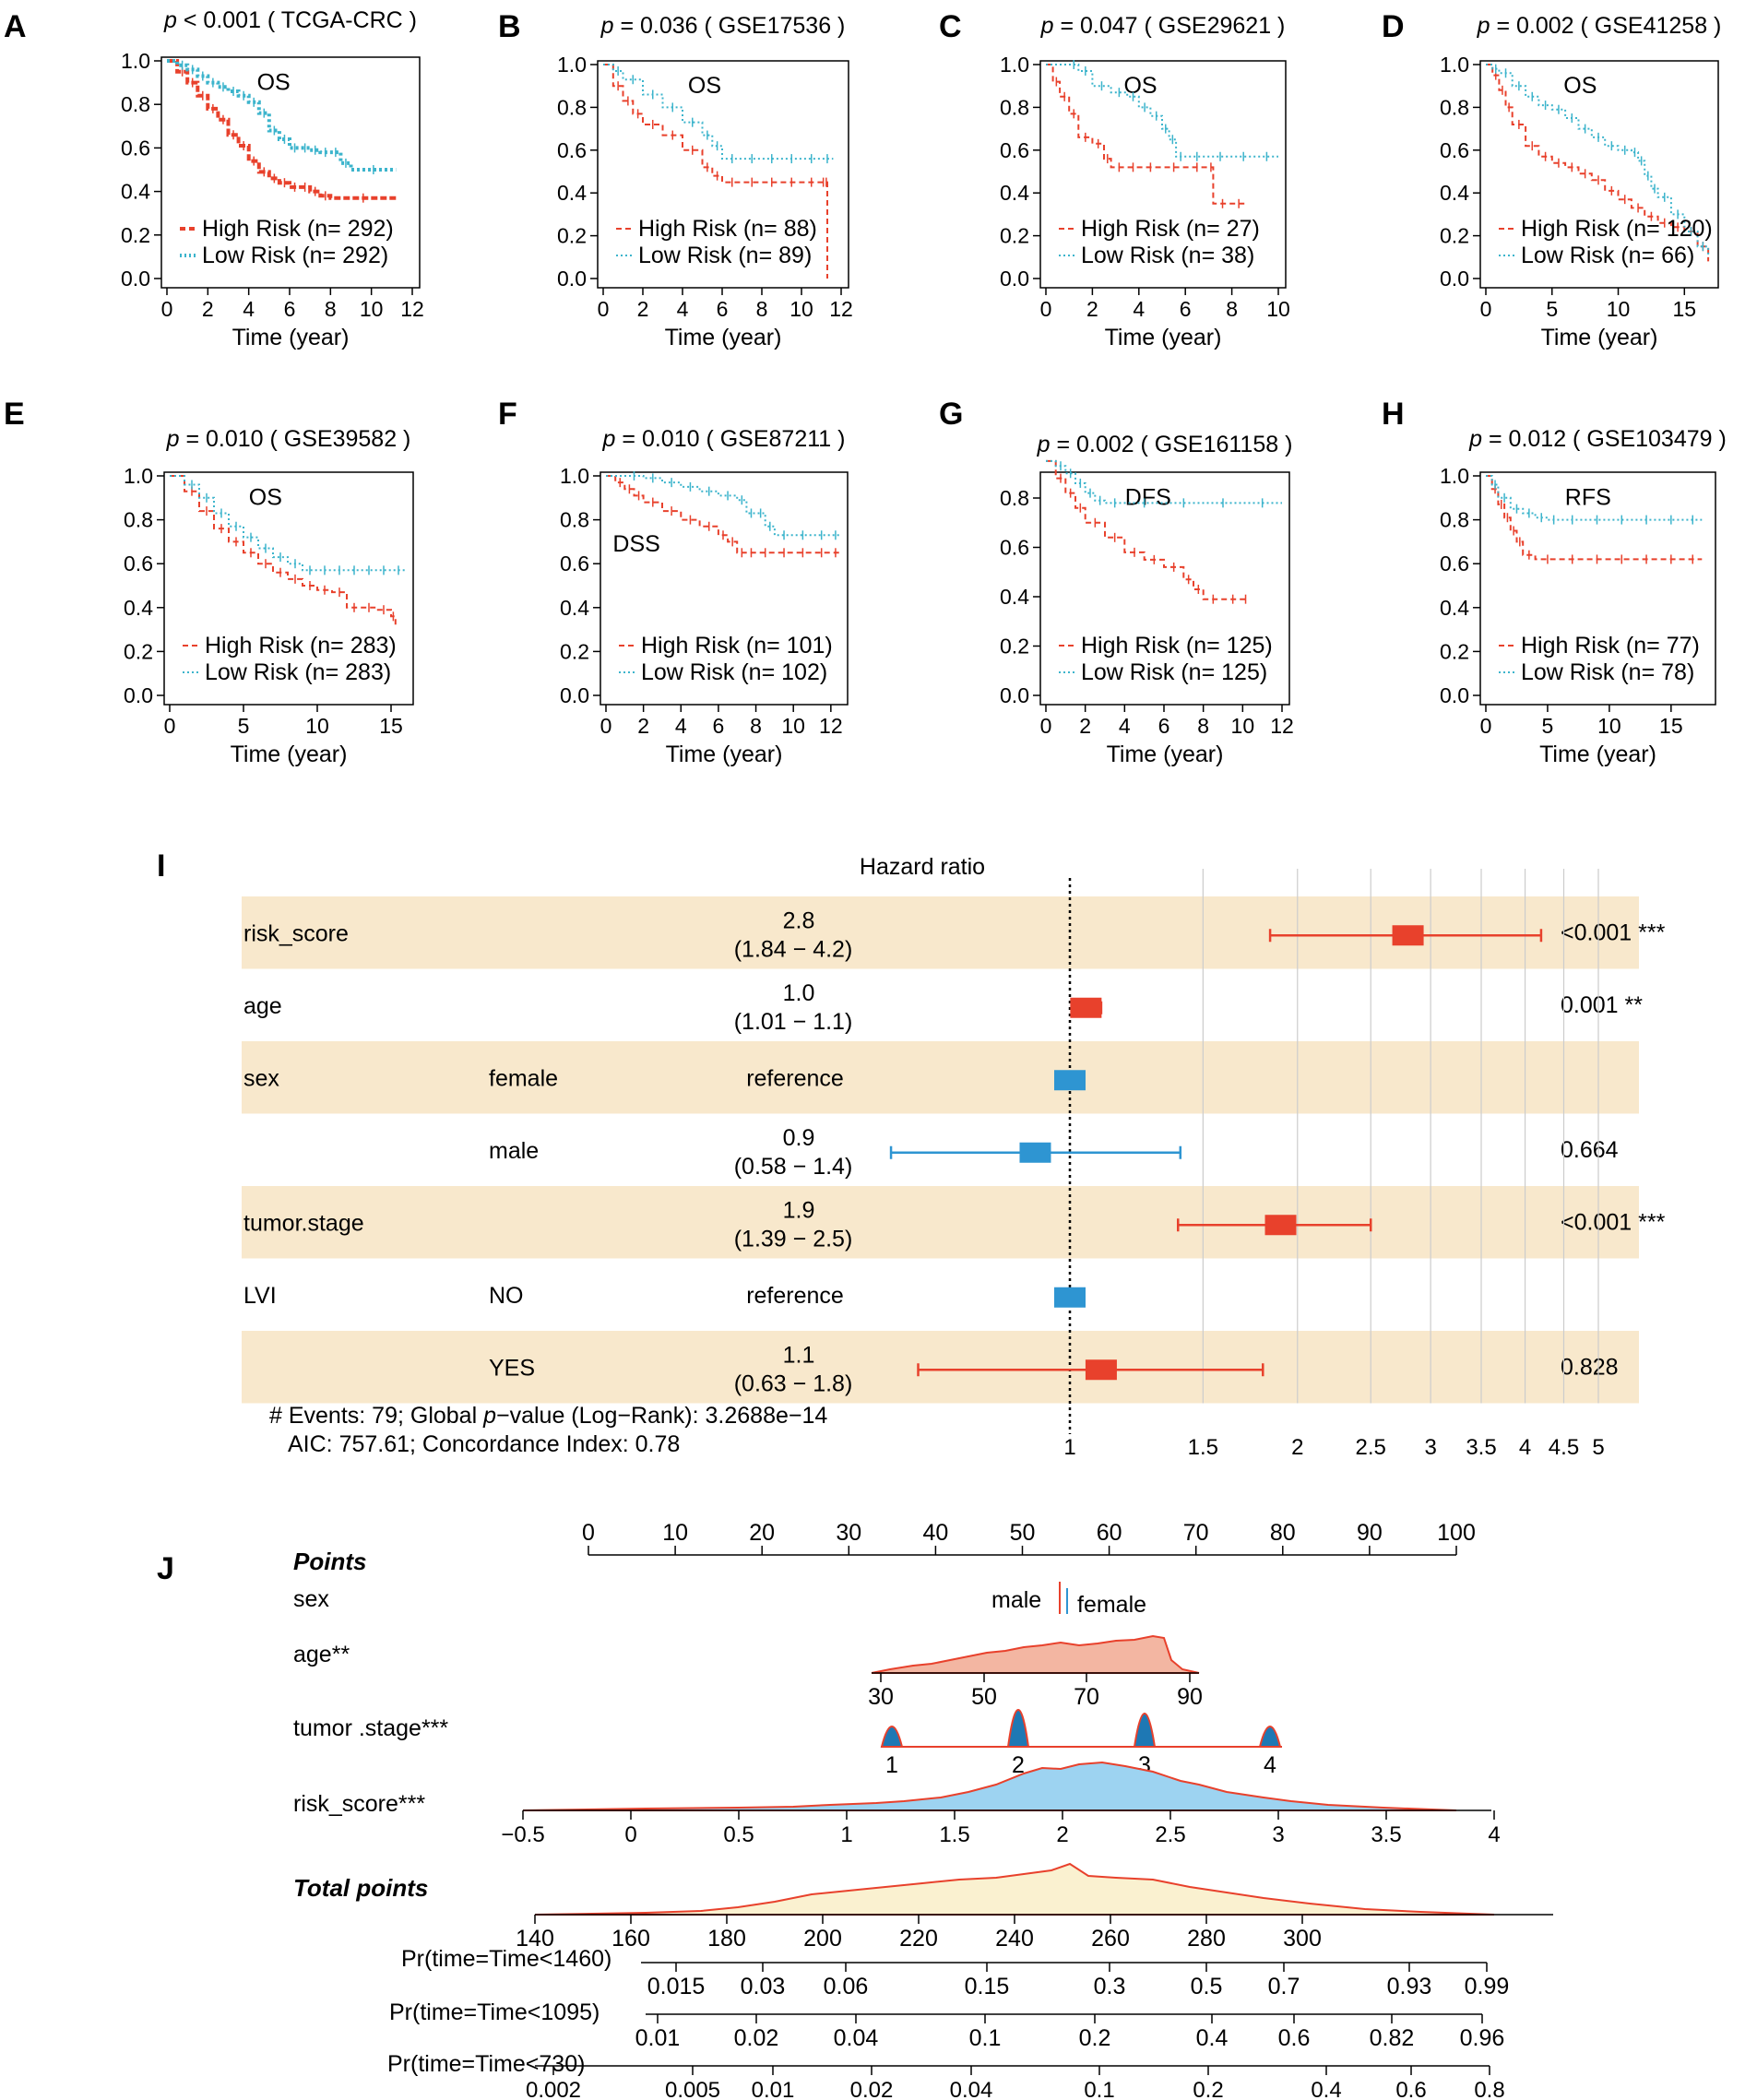 Image resolution: width=1757 pixels, height=2100 pixels. I want to click on nomo-pr1095-label: Pr(time=Time<1095), so click(494, 2012).